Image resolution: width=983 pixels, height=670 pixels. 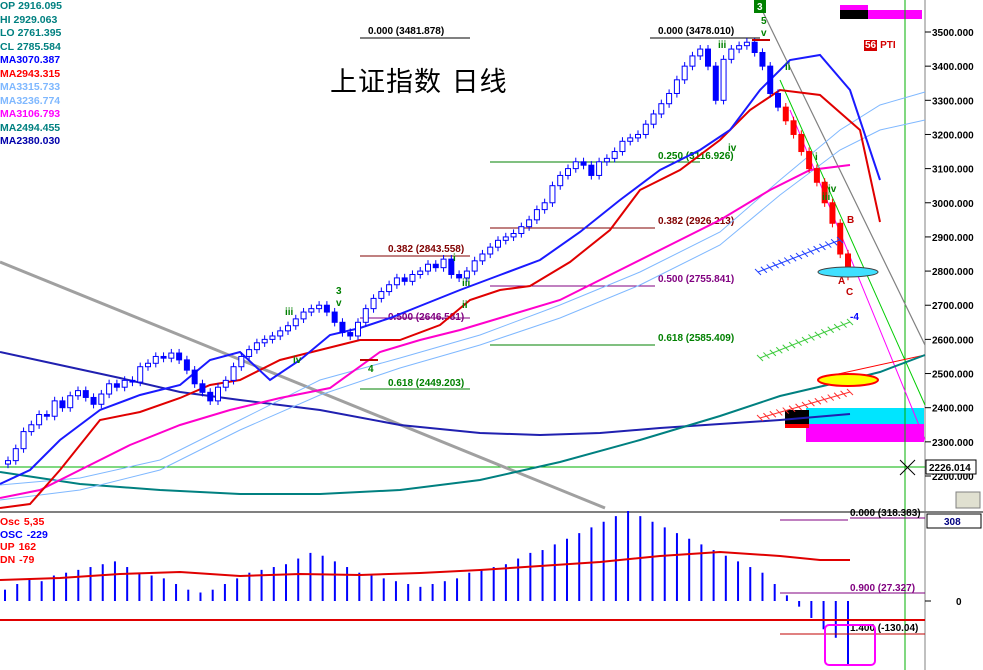 I want to click on axis-tick-label: 2200.000, so click(x=953, y=477).